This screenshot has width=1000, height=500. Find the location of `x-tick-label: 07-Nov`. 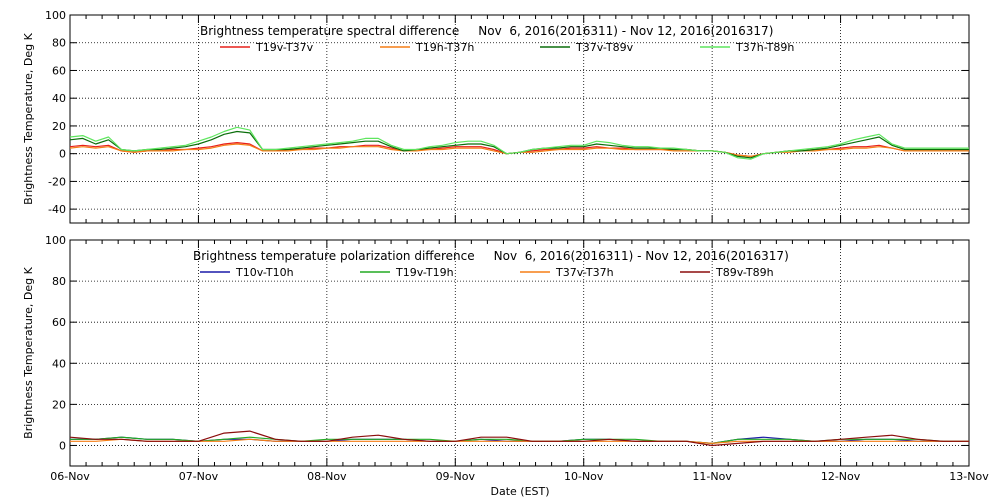

x-tick-label: 07-Nov is located at coordinates (199, 476).